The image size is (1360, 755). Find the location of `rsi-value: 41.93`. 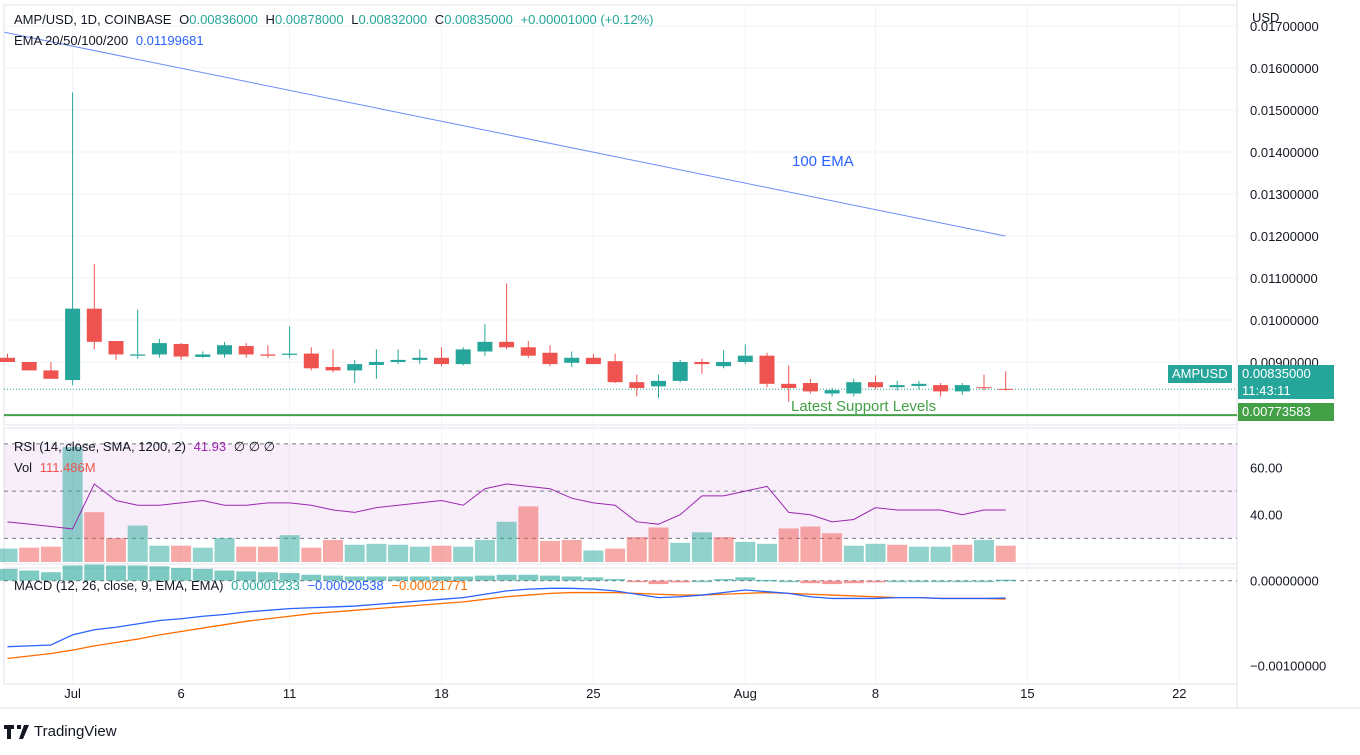

rsi-value: 41.93 is located at coordinates (210, 446).